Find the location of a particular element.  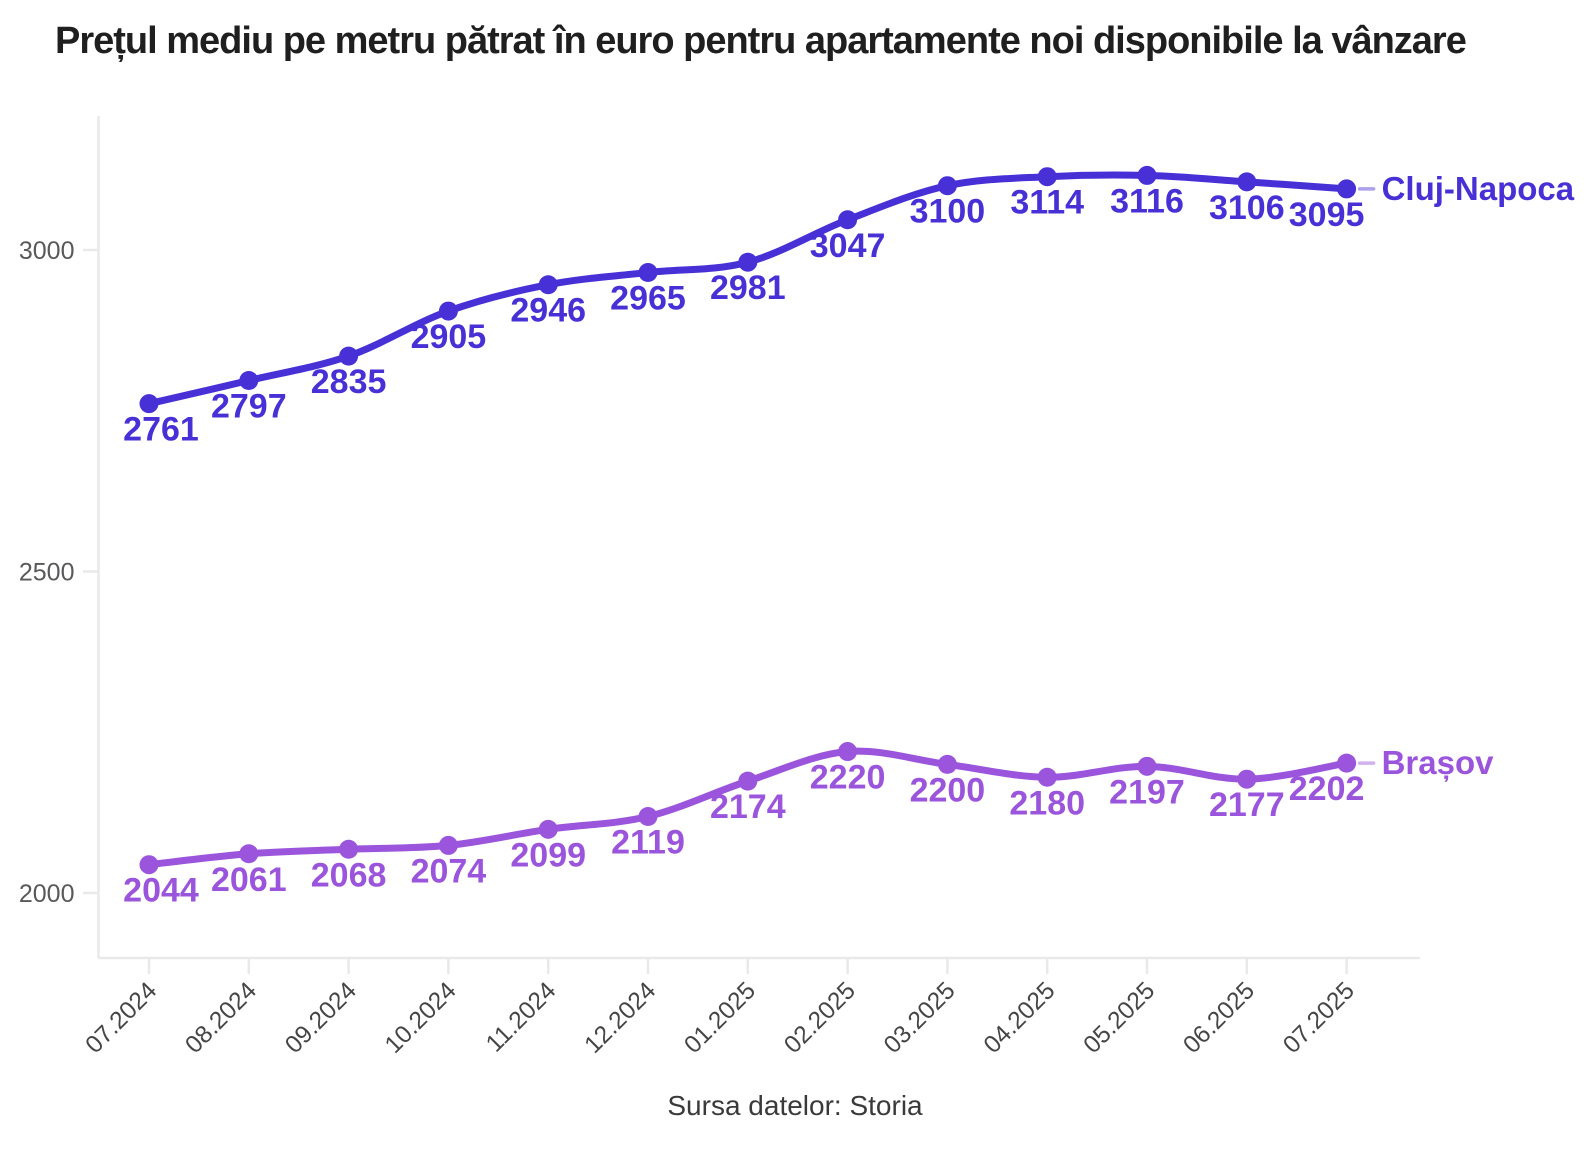

data-label: 2068 is located at coordinates (349, 875).